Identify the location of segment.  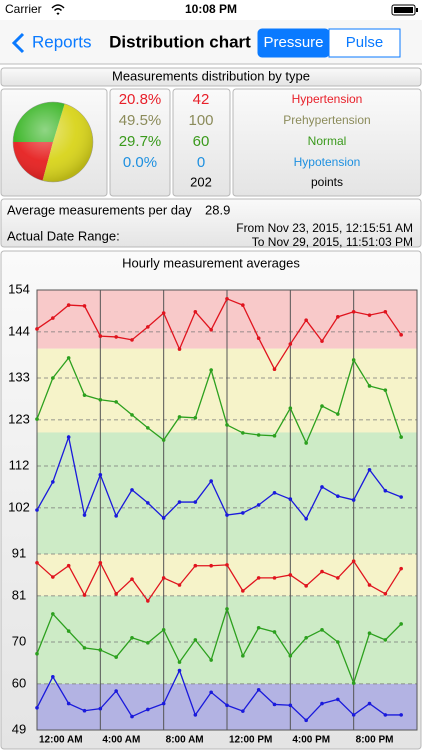
(364, 43).